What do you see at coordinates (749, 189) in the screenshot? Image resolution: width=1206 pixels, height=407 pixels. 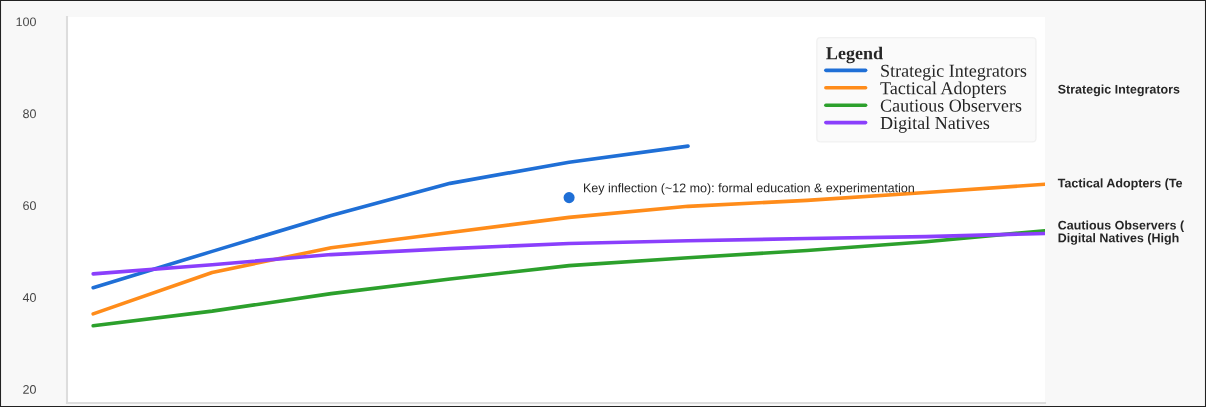 I see `annotation: Key inflection (~12 mo): formal education & experimentation` at bounding box center [749, 189].